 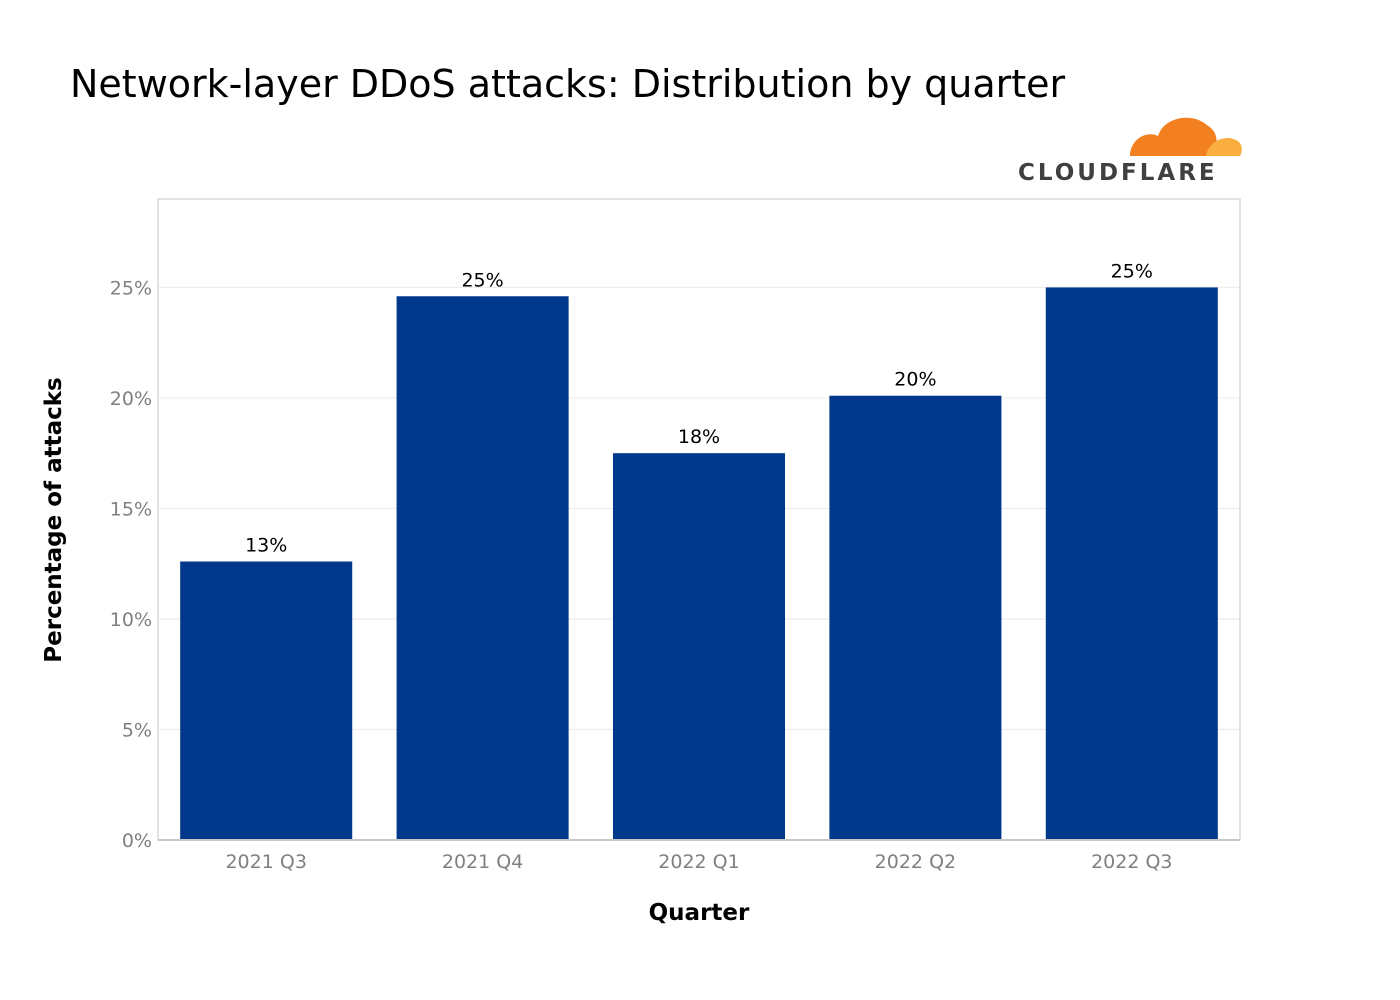 What do you see at coordinates (1224, 146) in the screenshot?
I see `cloud-secondary-shape` at bounding box center [1224, 146].